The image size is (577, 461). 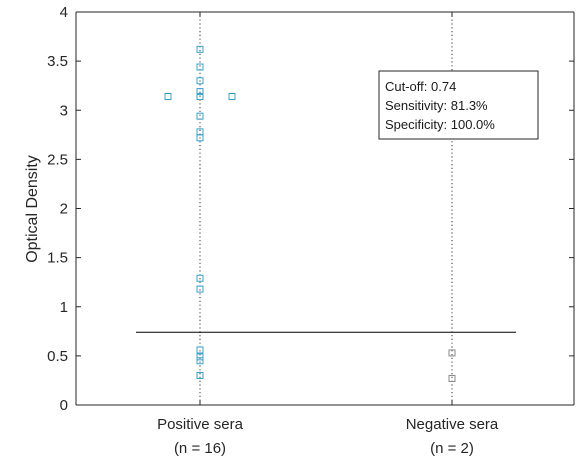 What do you see at coordinates (57, 258) in the screenshot?
I see `y-tick-label: 1.5` at bounding box center [57, 258].